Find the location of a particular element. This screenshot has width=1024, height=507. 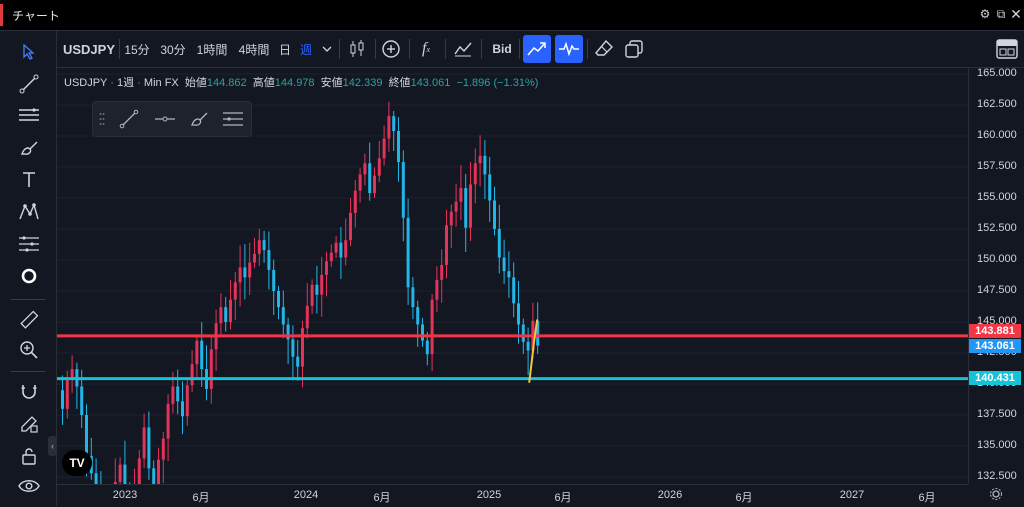

interval-1h: 1時間 is located at coordinates (212, 49).